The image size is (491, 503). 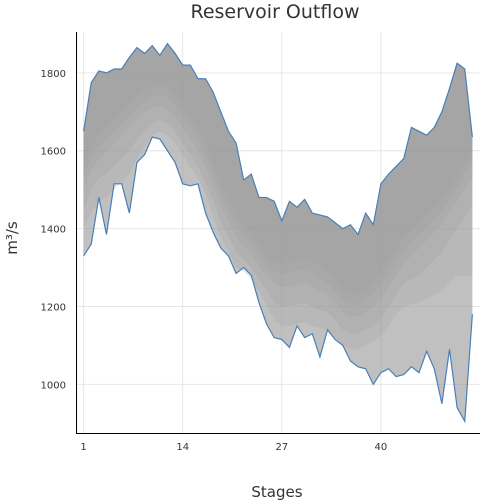 What do you see at coordinates (53, 307) in the screenshot?
I see `y-tick-label: 1200` at bounding box center [53, 307].